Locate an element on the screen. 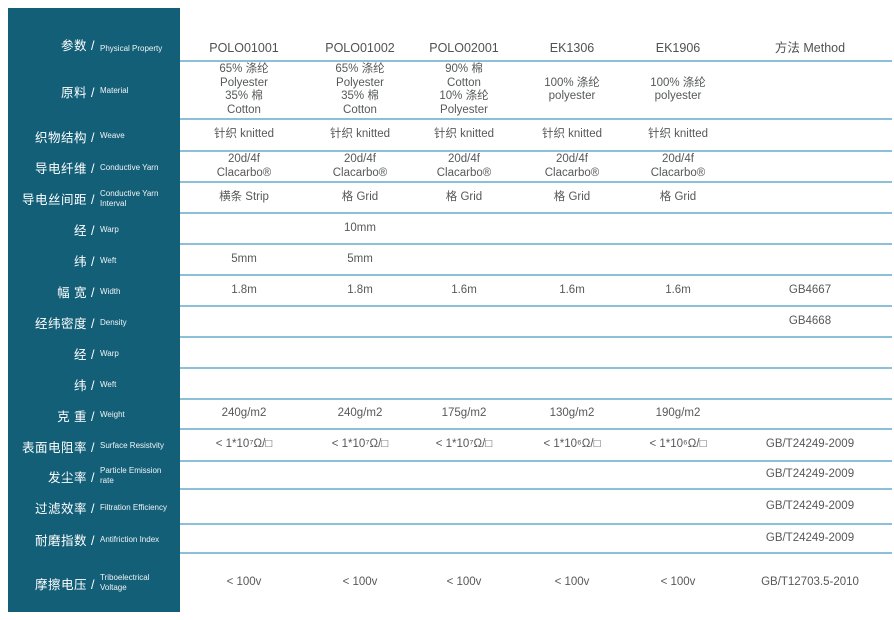 The width and height of the screenshot is (894, 620). sidebar-item-particle-emission-rate: 发尘率 / Particle Emission rate is located at coordinates (94, 476).